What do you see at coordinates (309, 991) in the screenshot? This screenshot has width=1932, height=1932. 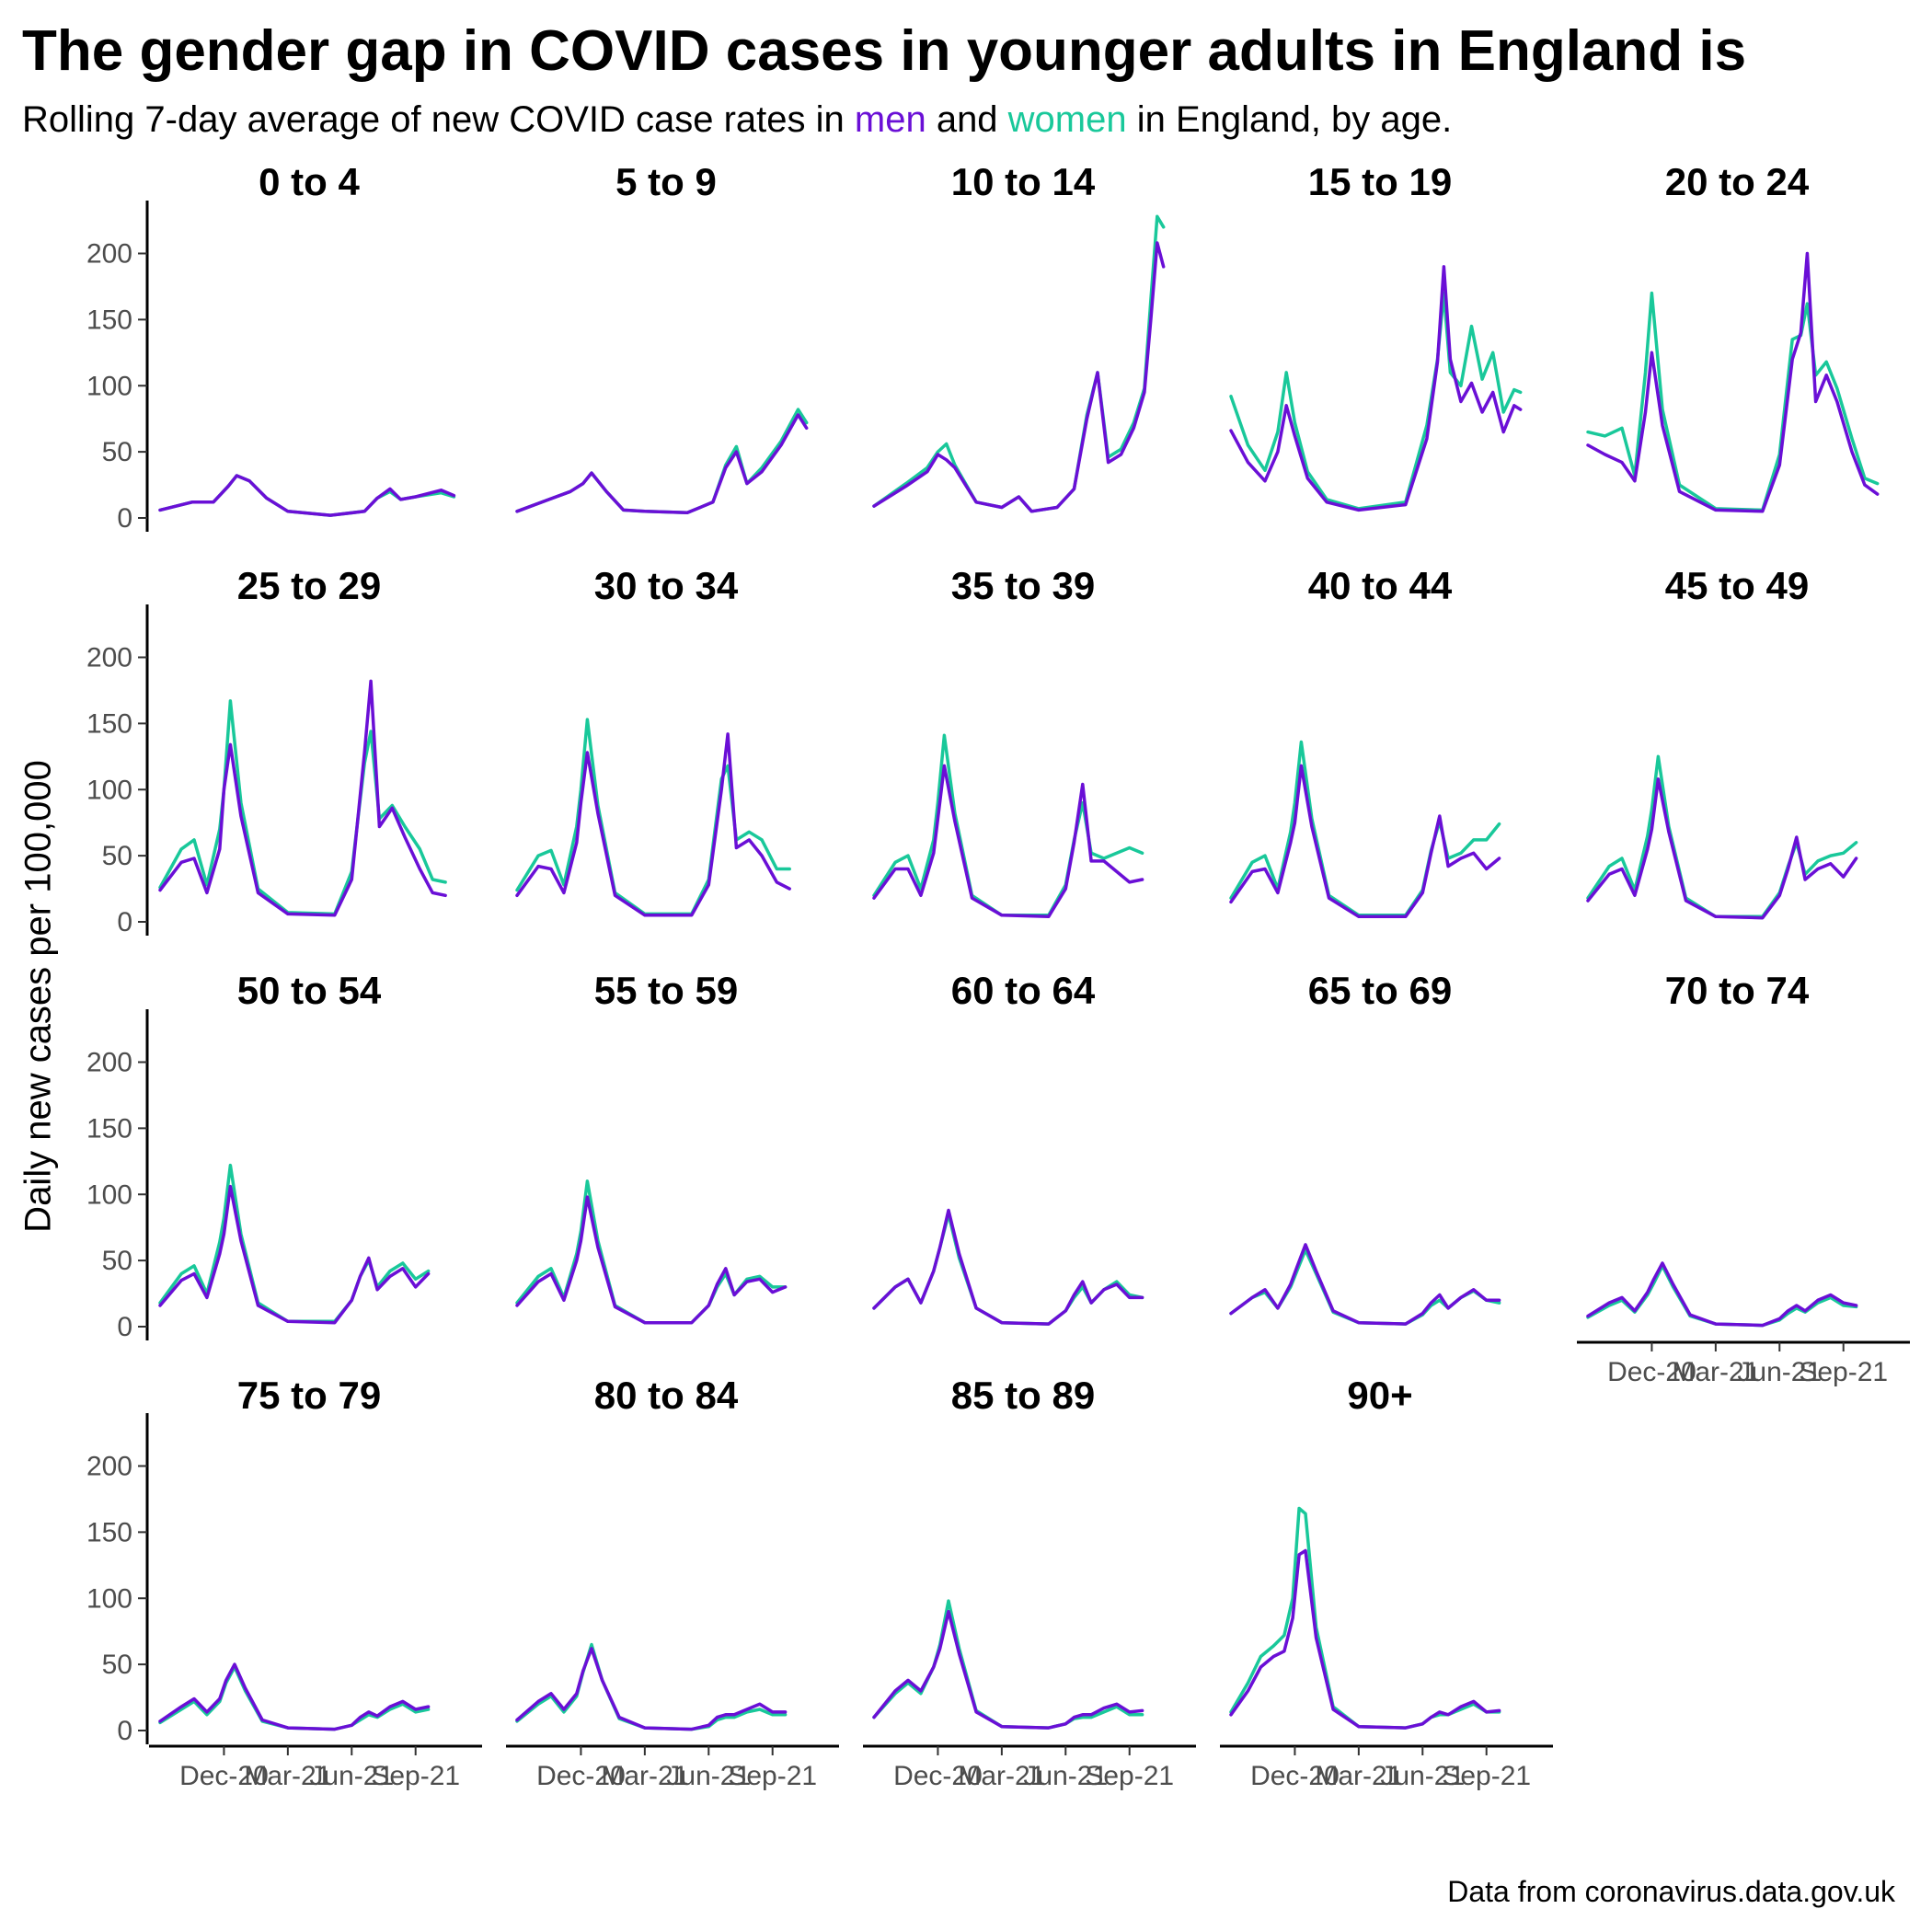 I see `facet-label: 50 to 54` at bounding box center [309, 991].